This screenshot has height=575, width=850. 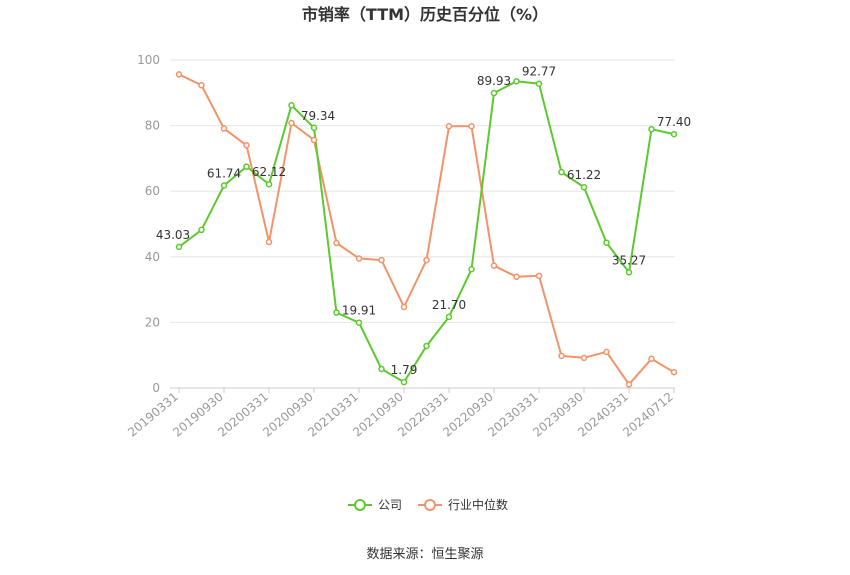 I want to click on y-tick-label: 100, so click(x=148, y=60).